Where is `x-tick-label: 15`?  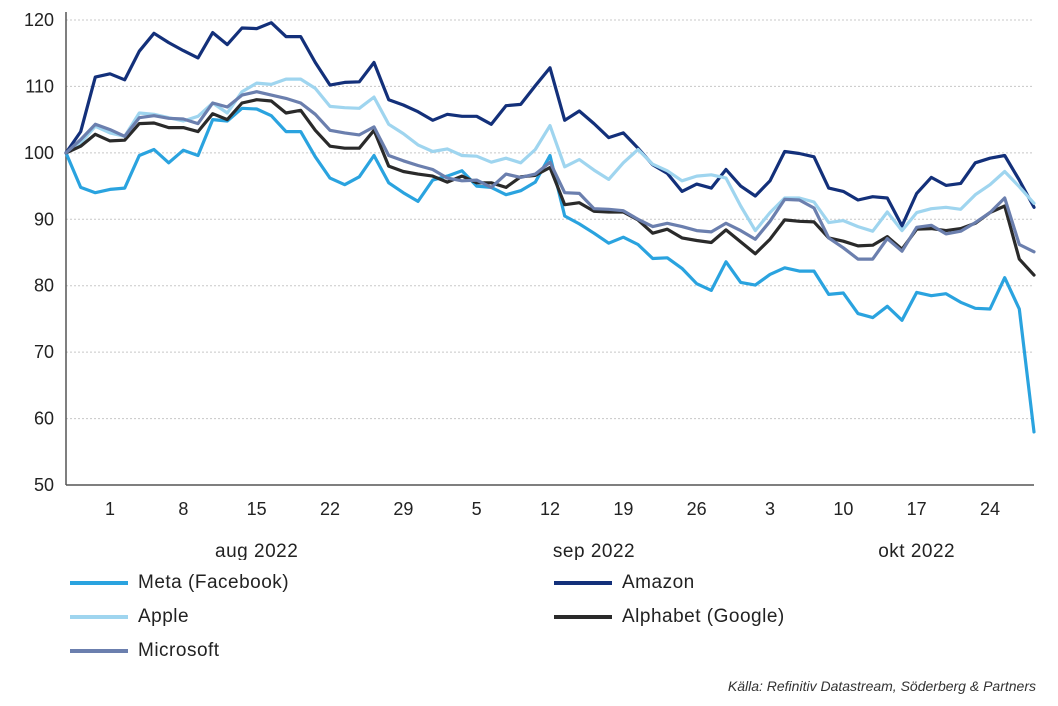 x-tick-label: 15 is located at coordinates (257, 509).